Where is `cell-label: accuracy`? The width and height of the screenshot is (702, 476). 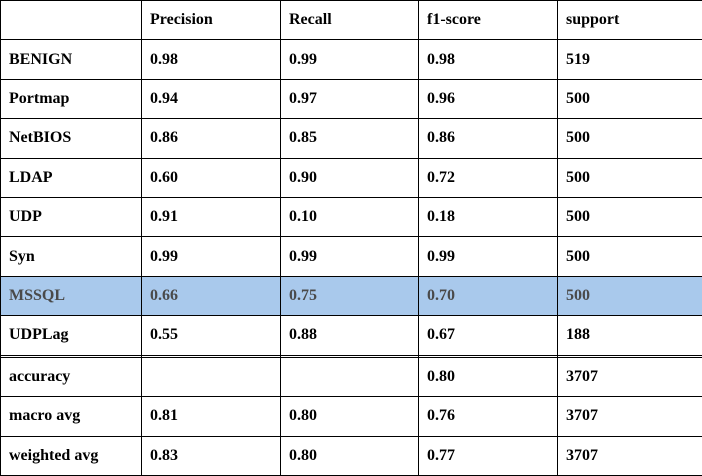
cell-label: accuracy is located at coordinates (71, 377).